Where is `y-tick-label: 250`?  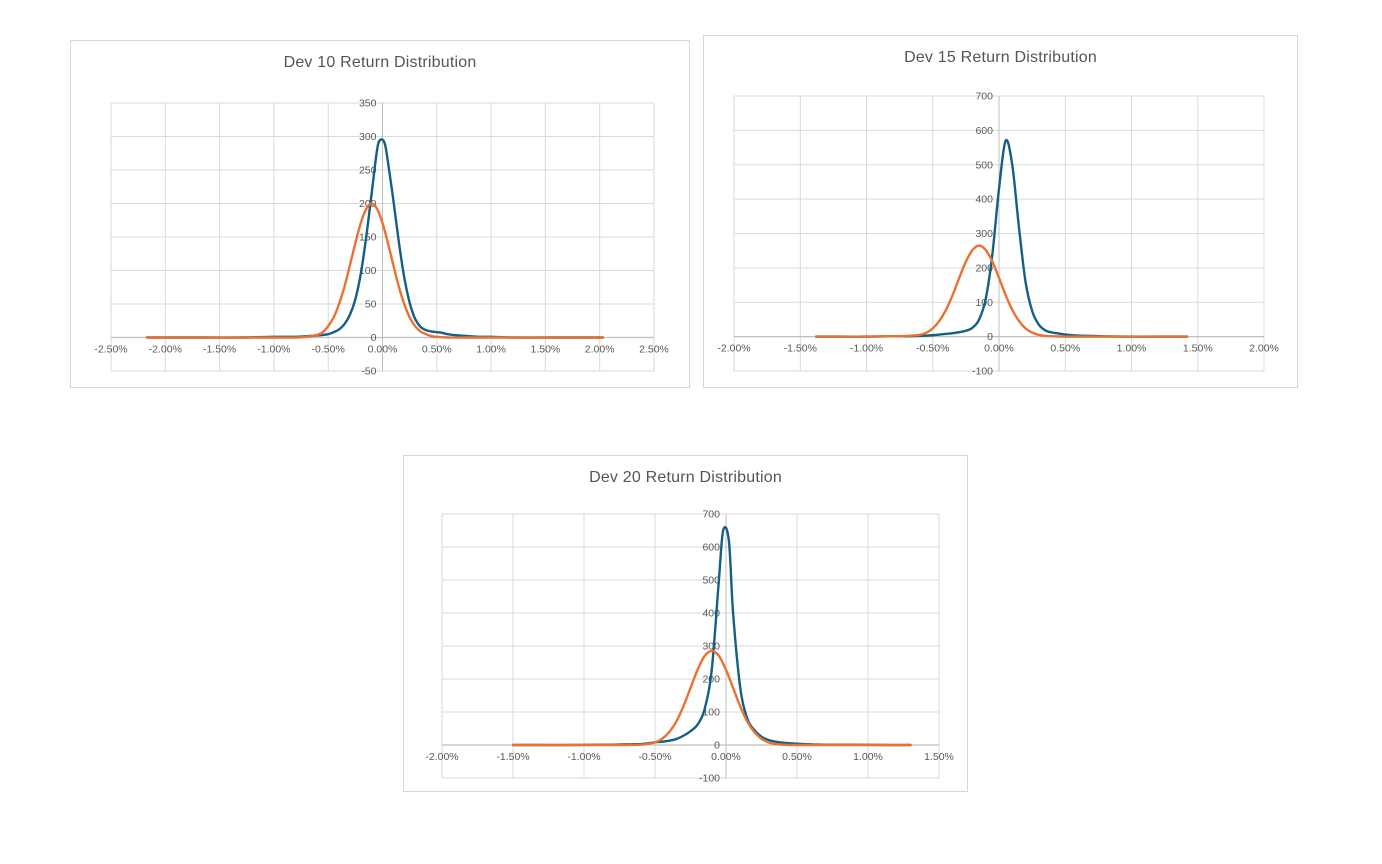 y-tick-label: 250 is located at coordinates (368, 171).